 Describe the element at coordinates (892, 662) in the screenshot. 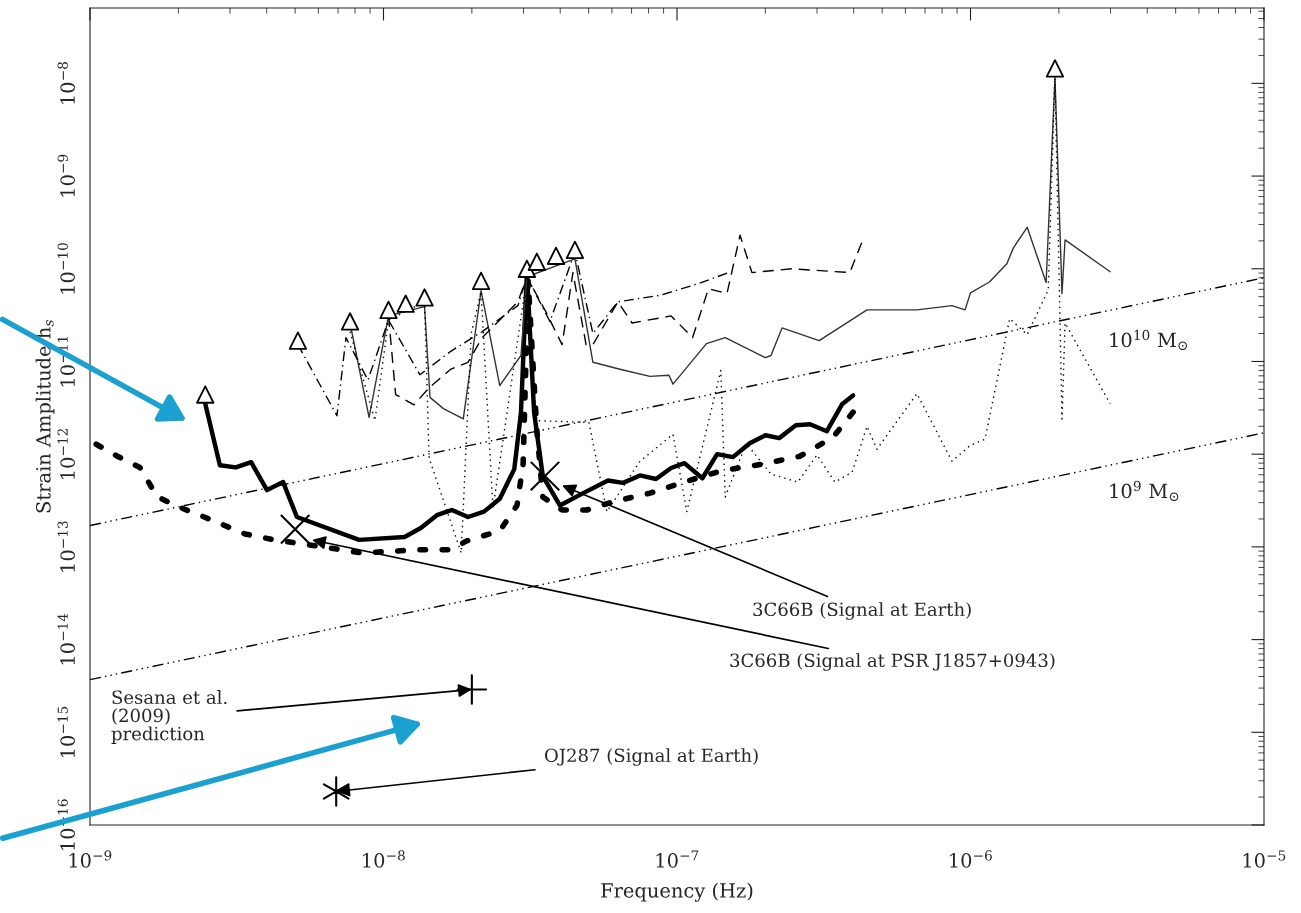

I see `annotation: 3C66B (Signal at PSR J1857+0943)` at that location.